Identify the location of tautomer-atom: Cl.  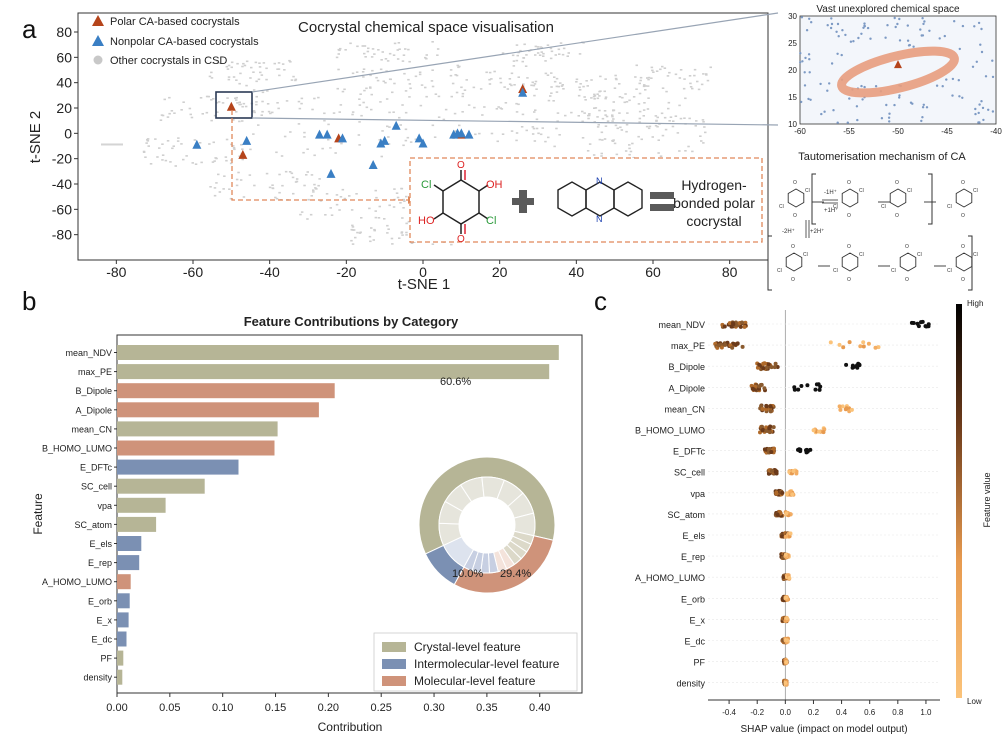
(835, 207).